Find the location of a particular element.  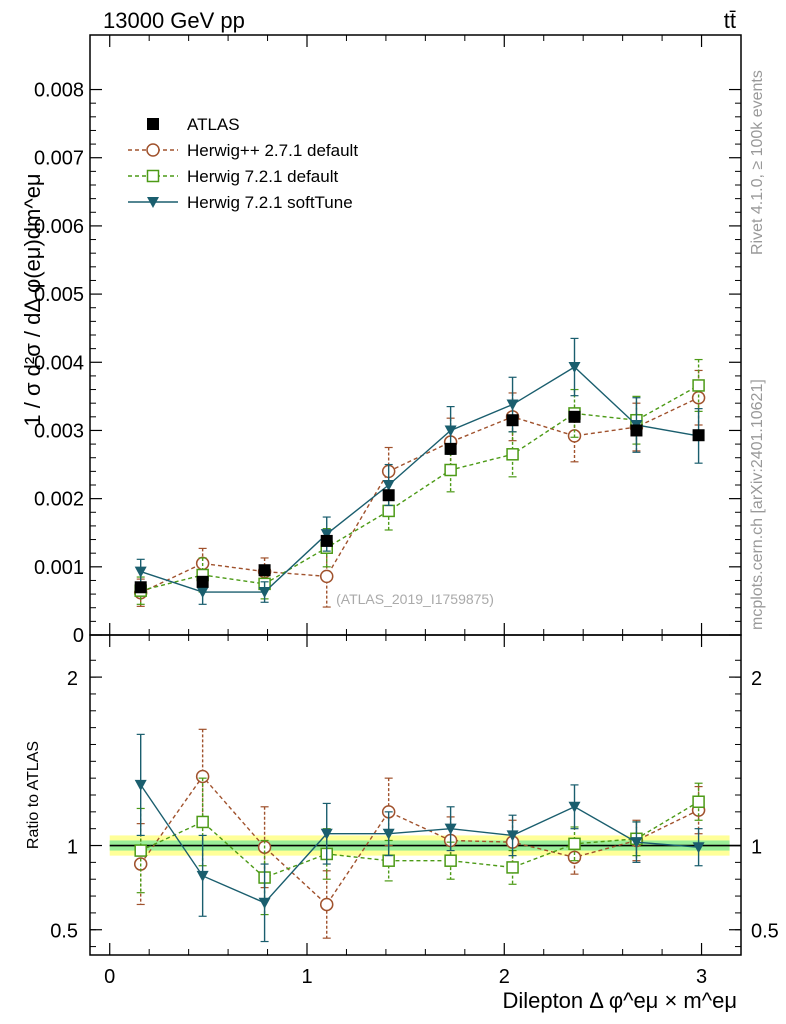

xtick-label: 3 is located at coordinates (701, 977).